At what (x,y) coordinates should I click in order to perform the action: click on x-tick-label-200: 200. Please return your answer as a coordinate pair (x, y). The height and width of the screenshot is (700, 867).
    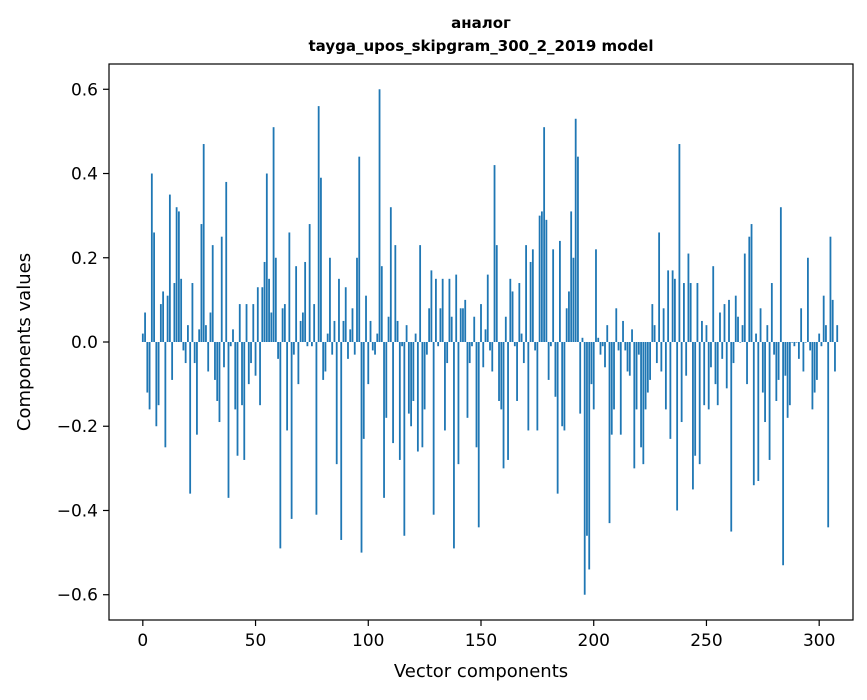
    Looking at the image, I should click on (594, 641).